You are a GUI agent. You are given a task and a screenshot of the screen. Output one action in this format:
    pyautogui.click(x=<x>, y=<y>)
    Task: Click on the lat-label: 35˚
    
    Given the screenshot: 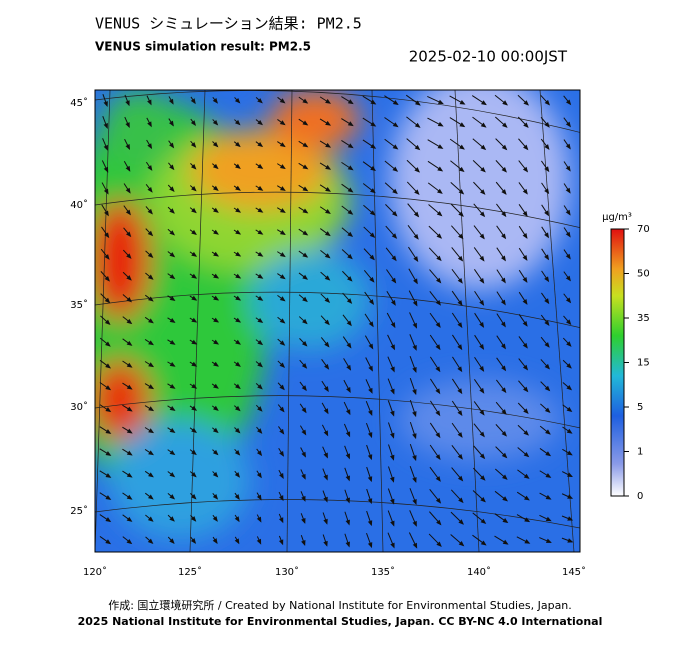 What is the action you would take?
    pyautogui.click(x=79, y=305)
    